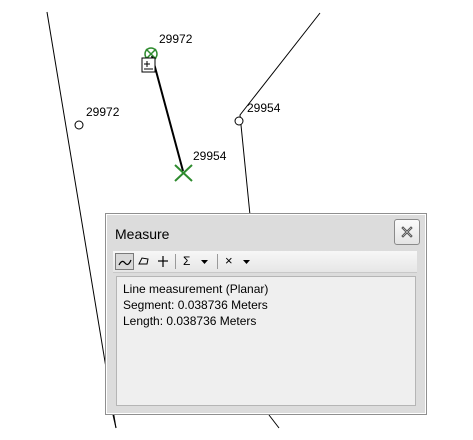 This screenshot has width=473, height=440. What do you see at coordinates (196, 289) in the screenshot?
I see `measurement-type: Line measurement (Planar)` at bounding box center [196, 289].